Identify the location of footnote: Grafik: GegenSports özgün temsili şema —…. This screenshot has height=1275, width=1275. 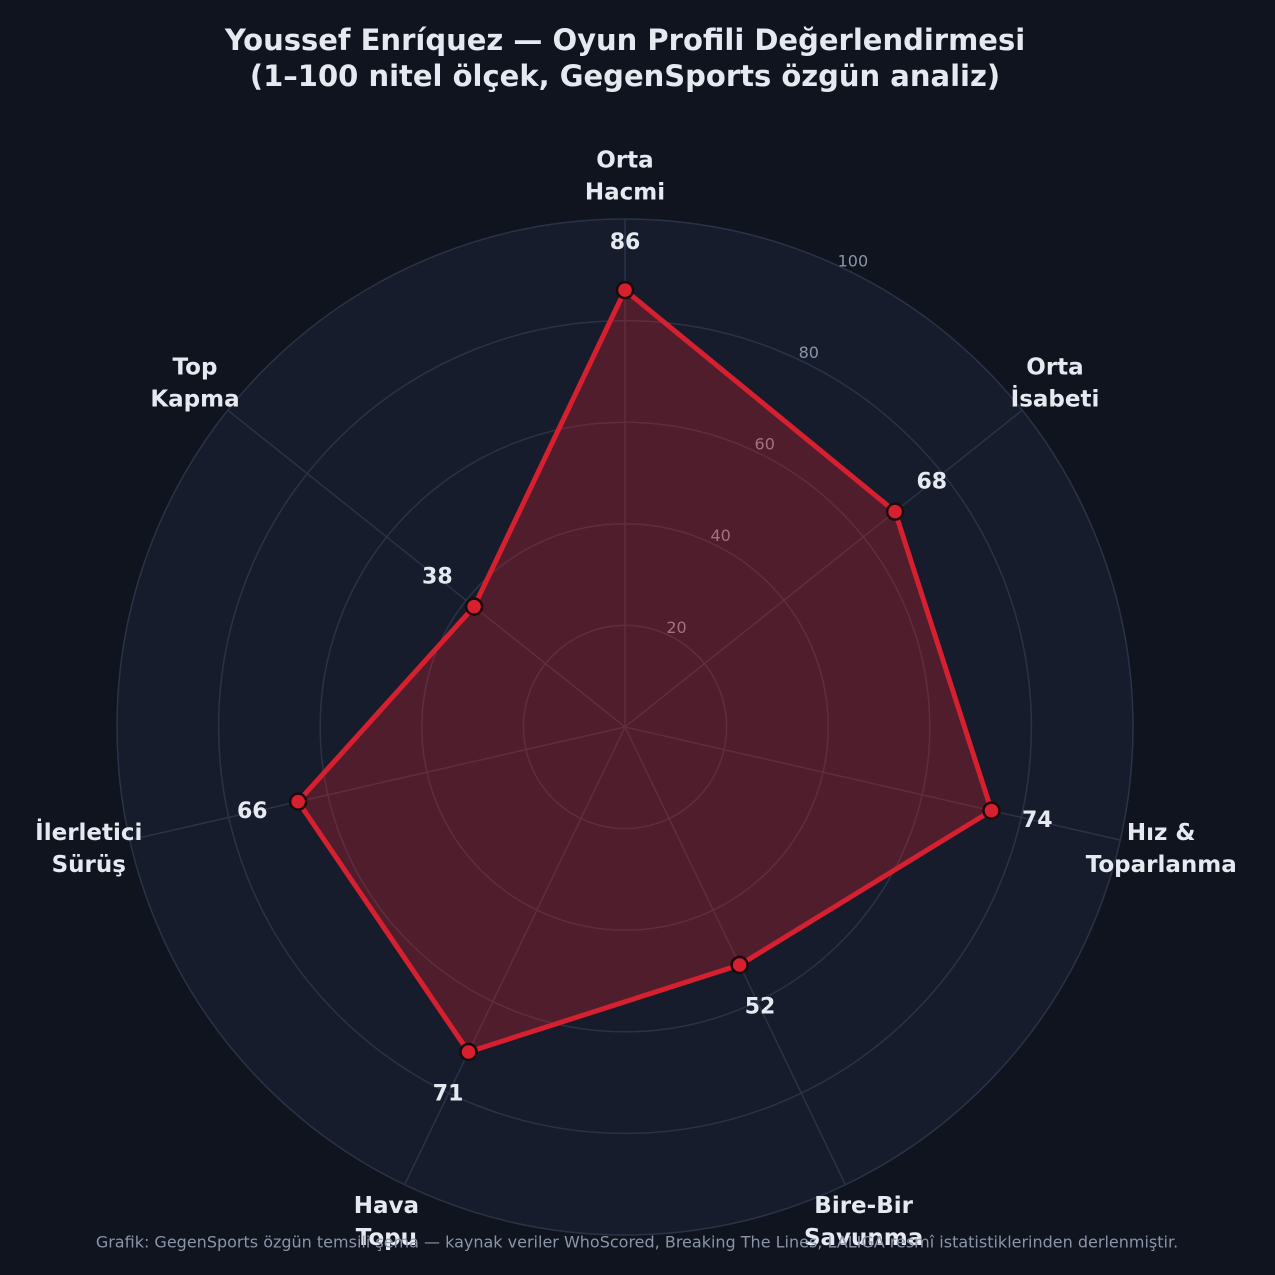
(637, 1242).